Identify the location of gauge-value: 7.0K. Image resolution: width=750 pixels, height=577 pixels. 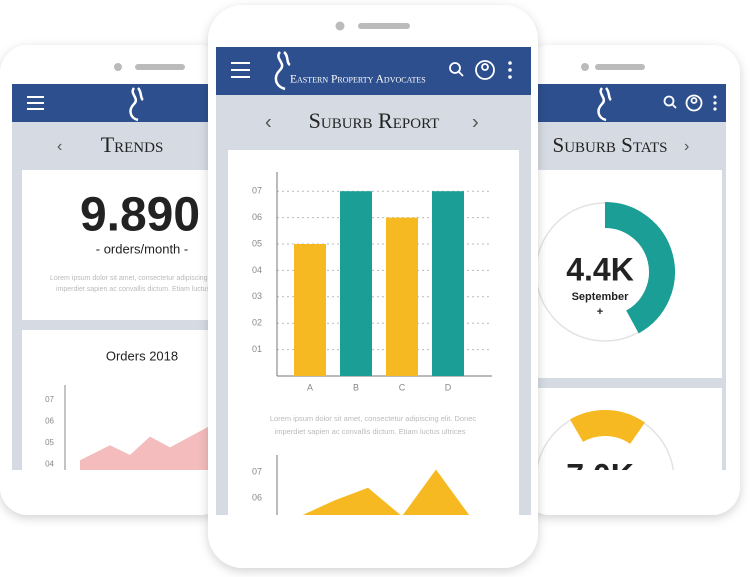
(600, 475).